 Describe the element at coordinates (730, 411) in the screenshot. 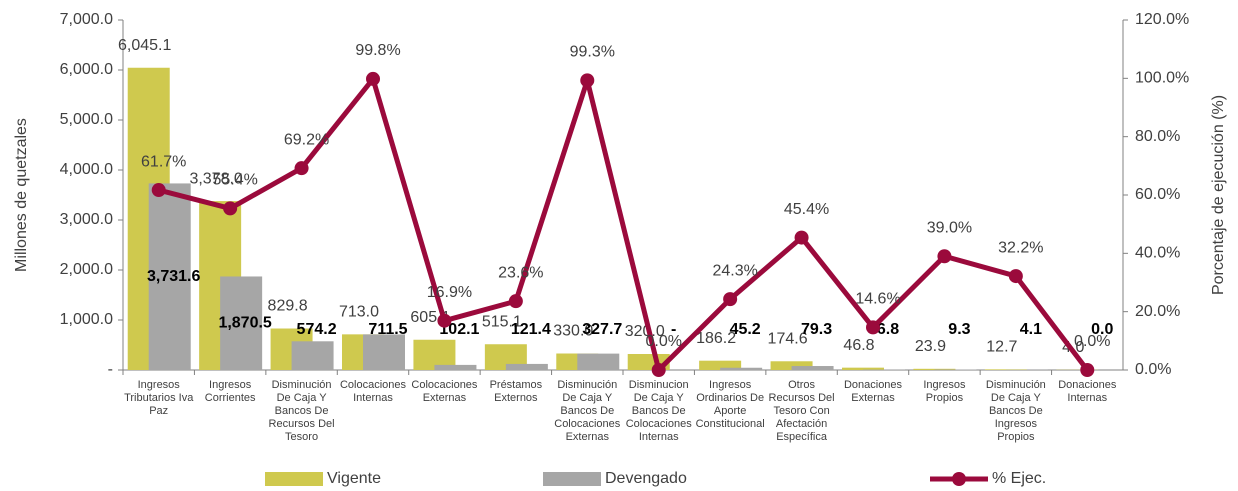

I see `x-tick-label: Aporte` at that location.